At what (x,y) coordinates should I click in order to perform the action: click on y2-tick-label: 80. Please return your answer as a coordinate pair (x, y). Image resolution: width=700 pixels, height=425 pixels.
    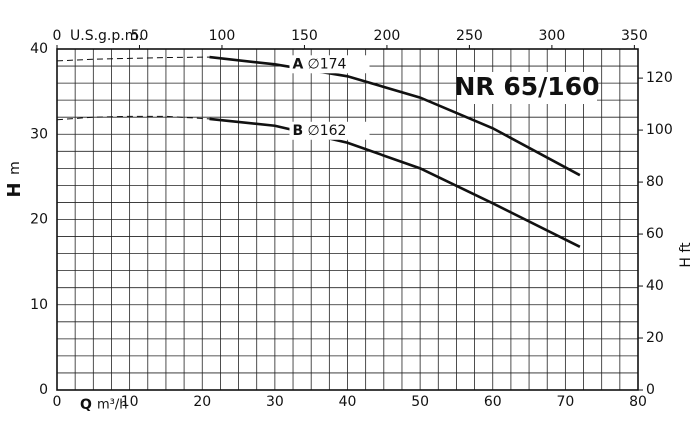
    Looking at the image, I should click on (655, 182).